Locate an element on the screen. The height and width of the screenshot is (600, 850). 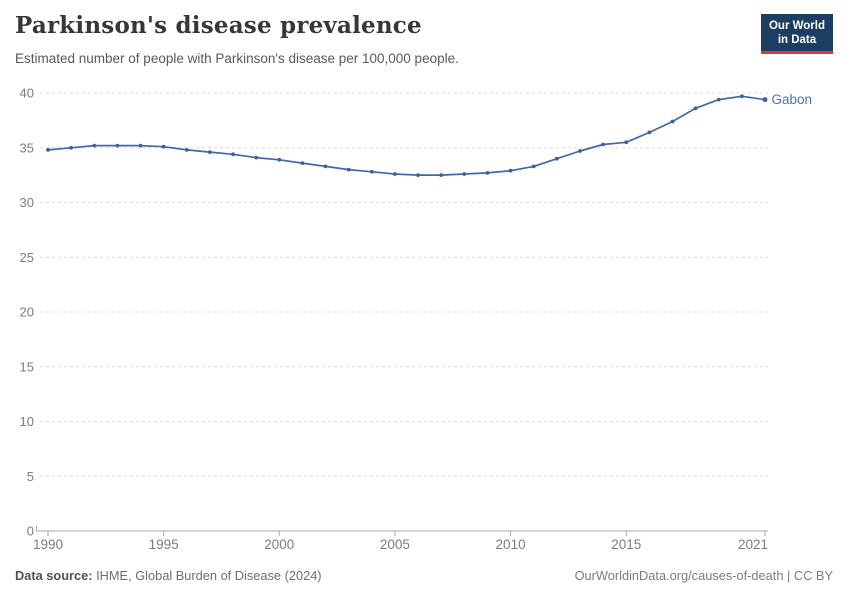
data-point-2018 is located at coordinates (695, 108).